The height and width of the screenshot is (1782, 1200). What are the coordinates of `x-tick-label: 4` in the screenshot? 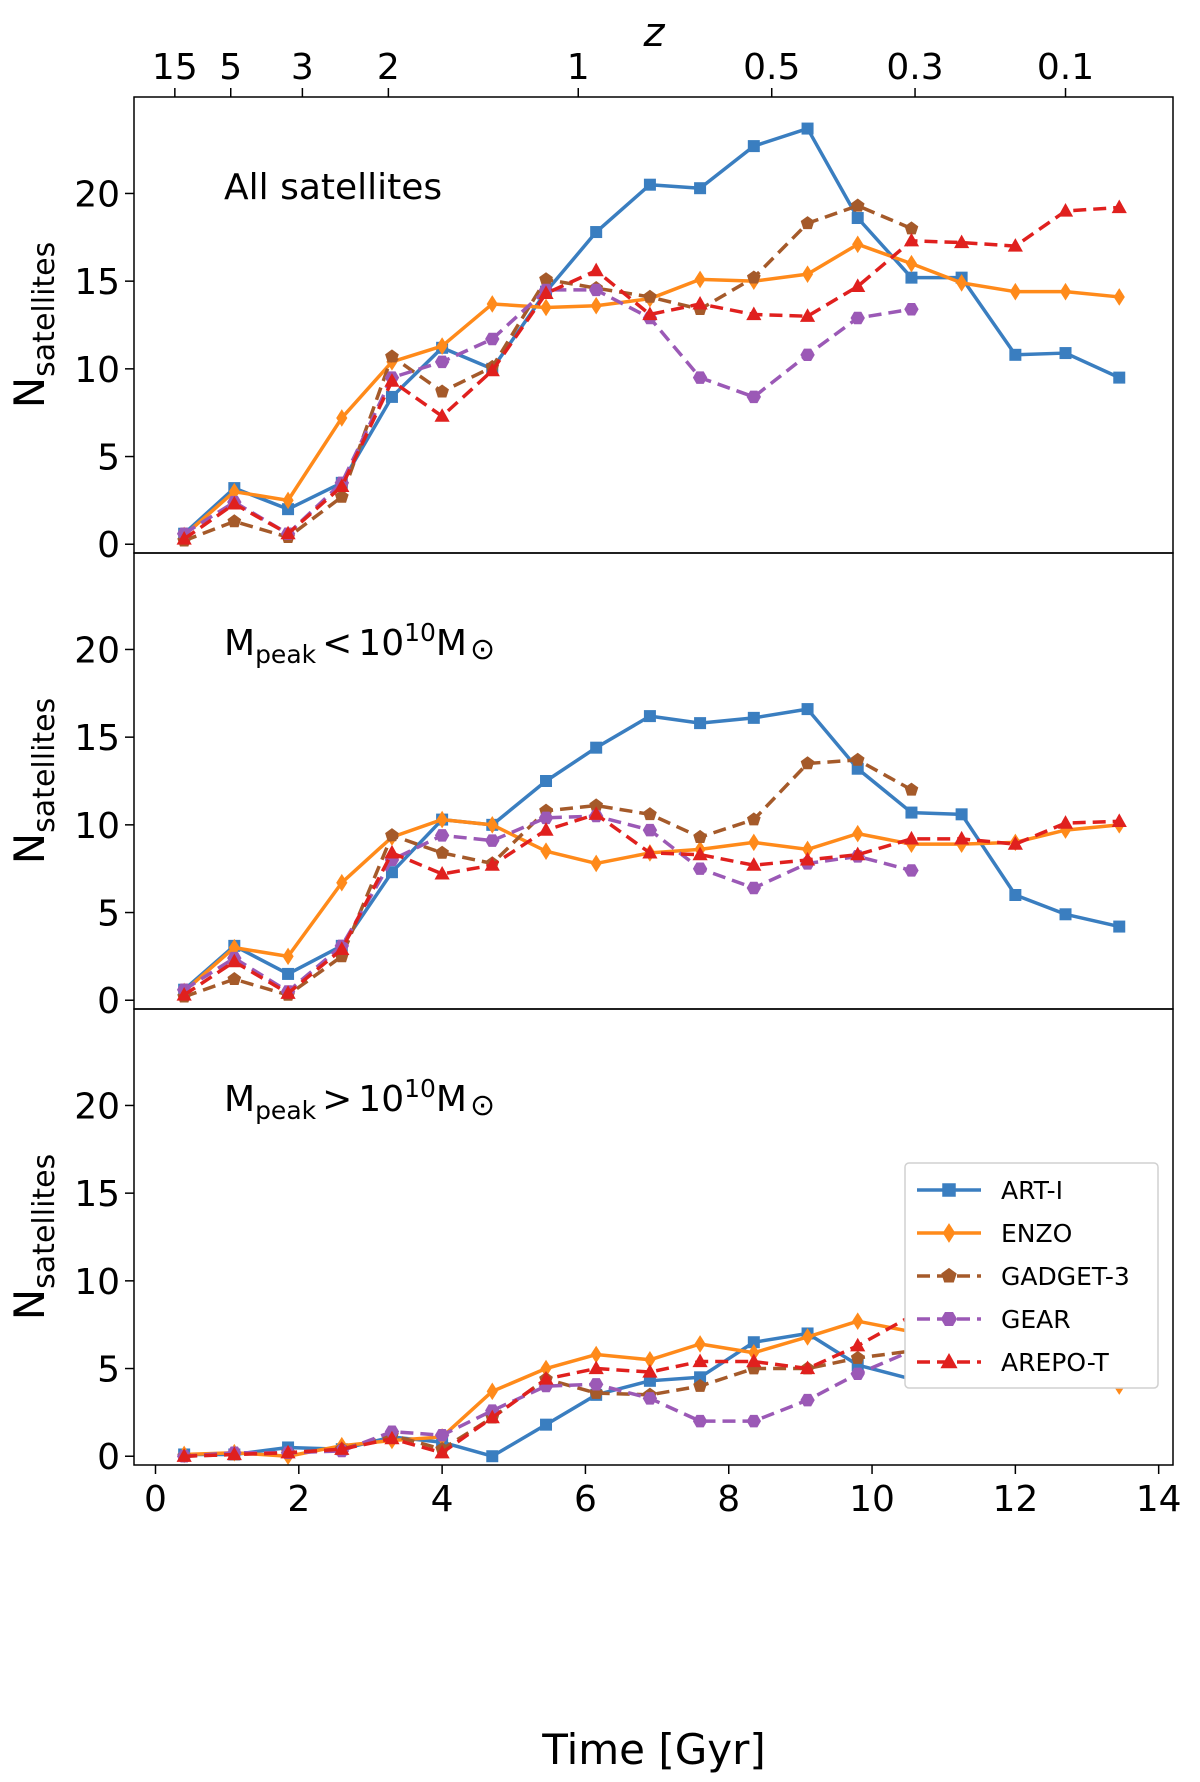 It's located at (442, 1499).